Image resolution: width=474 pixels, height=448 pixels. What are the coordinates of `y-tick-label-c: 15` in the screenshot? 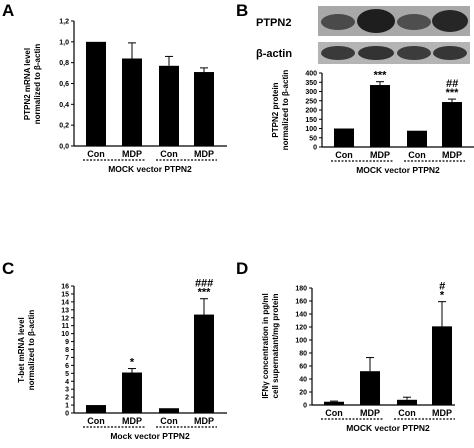 It's located at (65, 294).